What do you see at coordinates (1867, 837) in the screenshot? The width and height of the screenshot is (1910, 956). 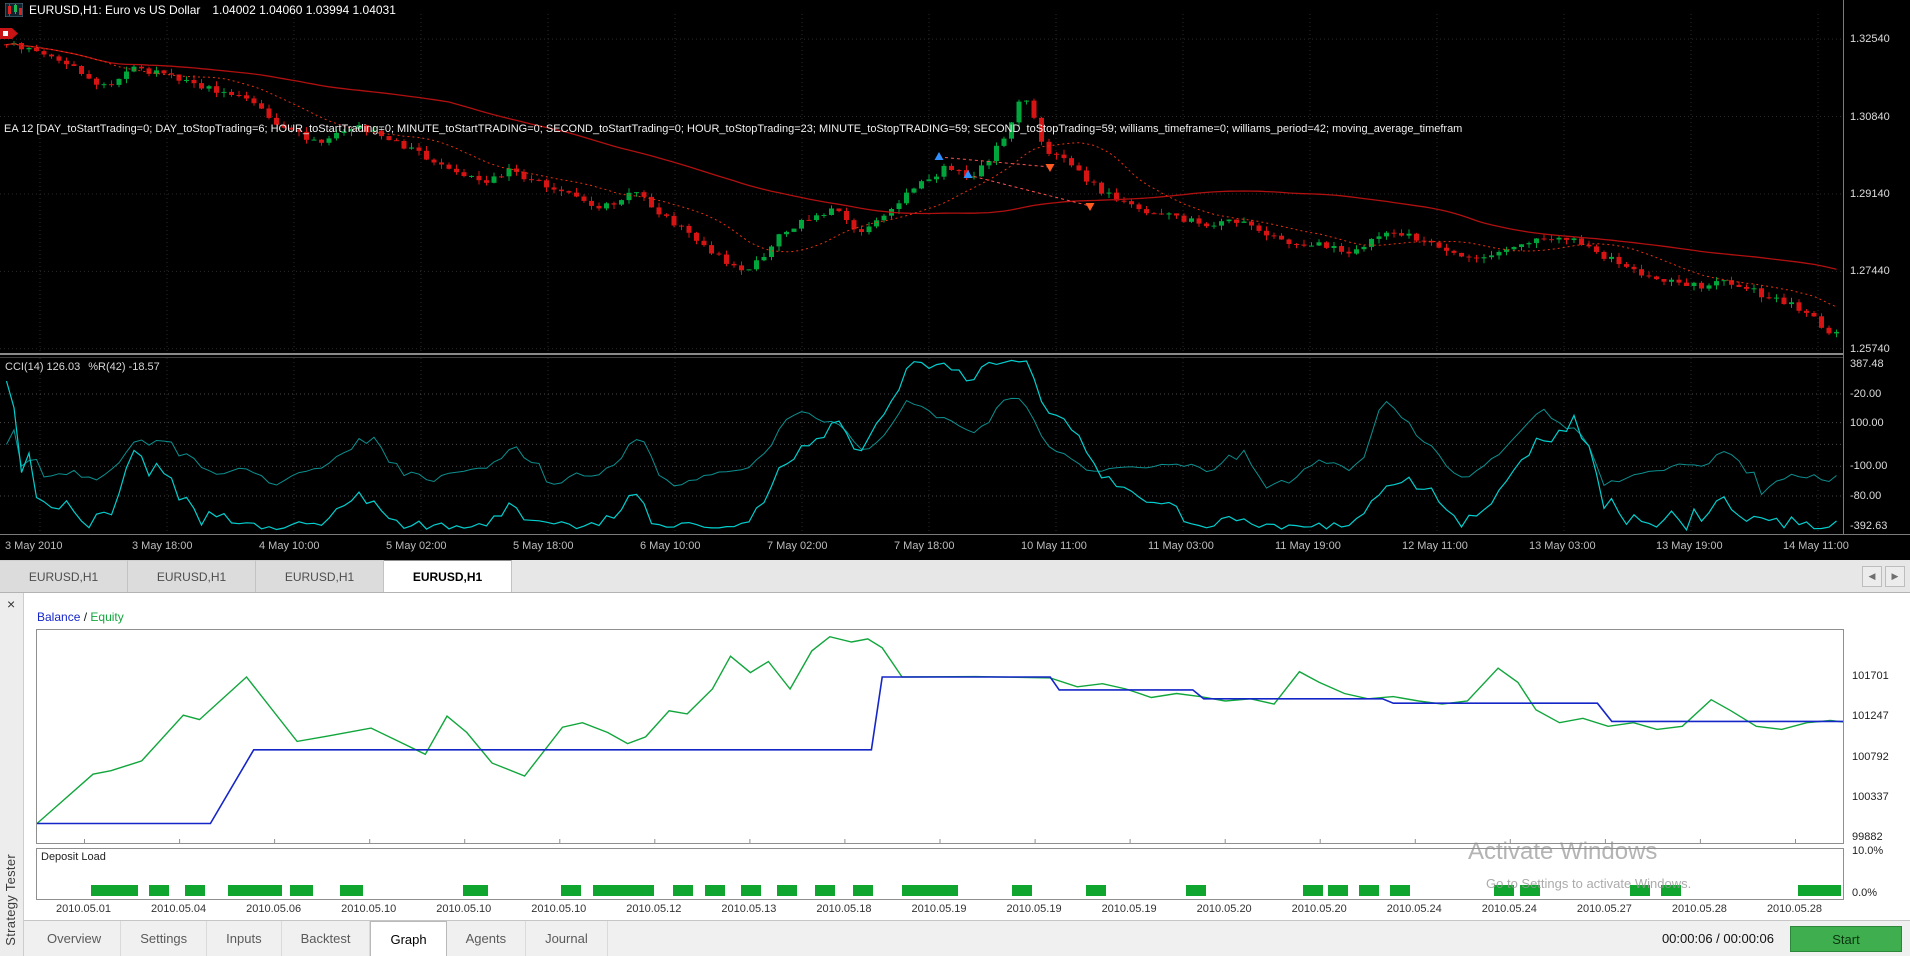 I see `balance-scale-label: 99882` at bounding box center [1867, 837].